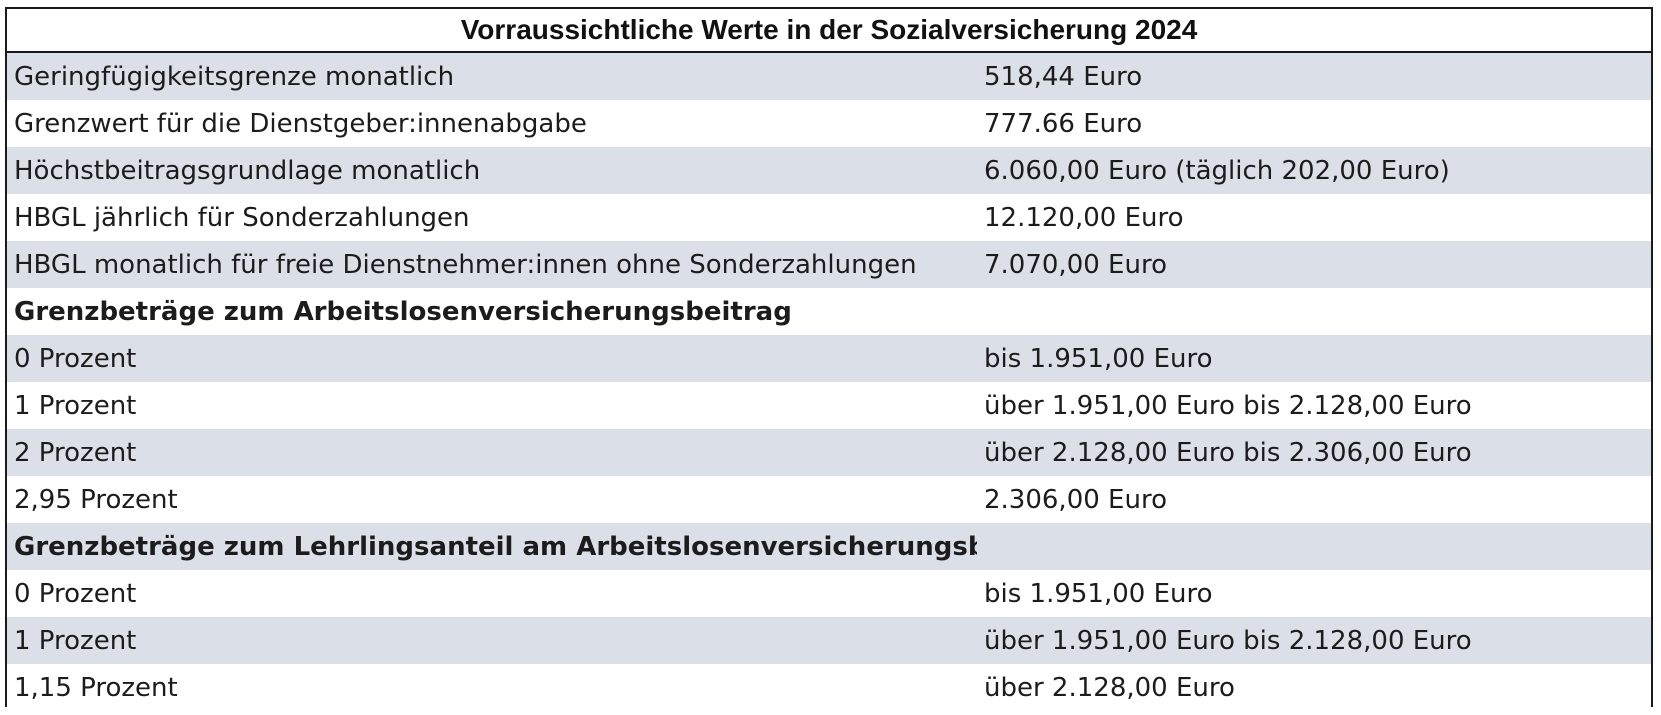  What do you see at coordinates (1314, 170) in the screenshot?
I see `row-value: 6.060,00 Euro (täglich 202,00 Euro)` at bounding box center [1314, 170].